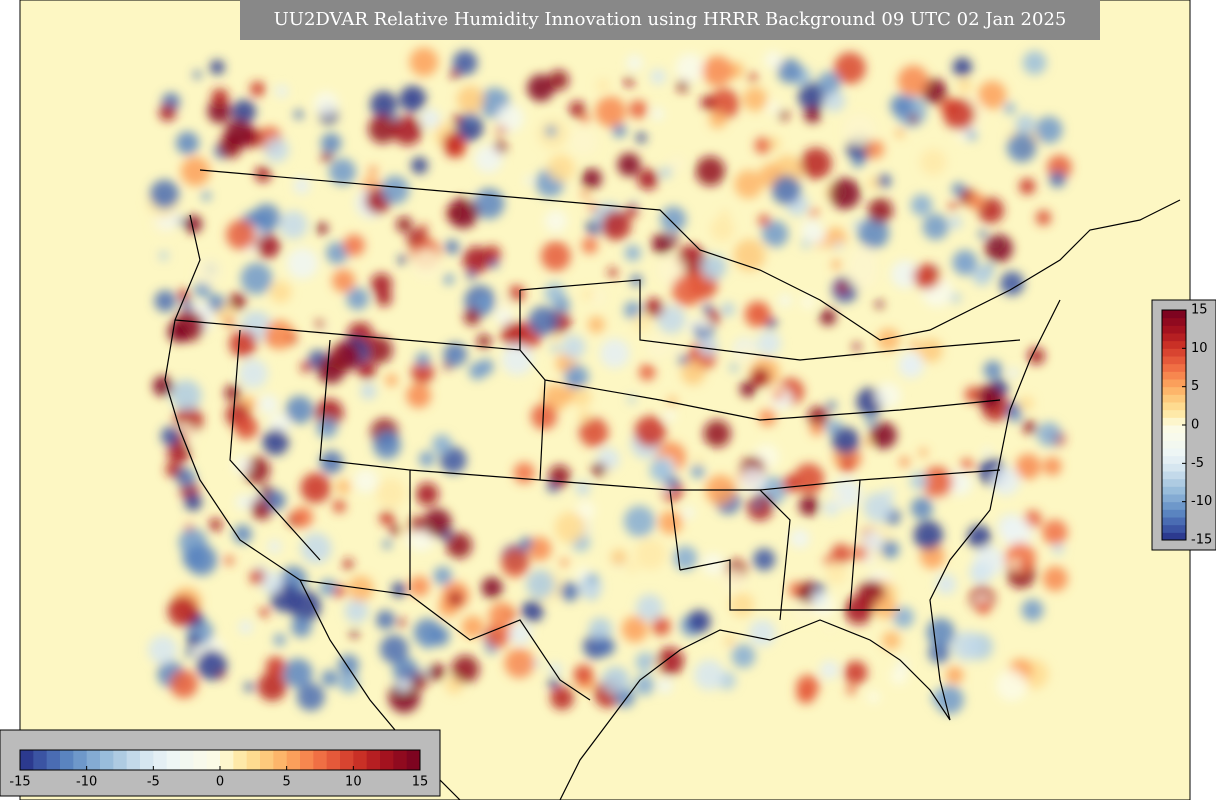  I want to click on tick-label: -15, so click(19, 782).